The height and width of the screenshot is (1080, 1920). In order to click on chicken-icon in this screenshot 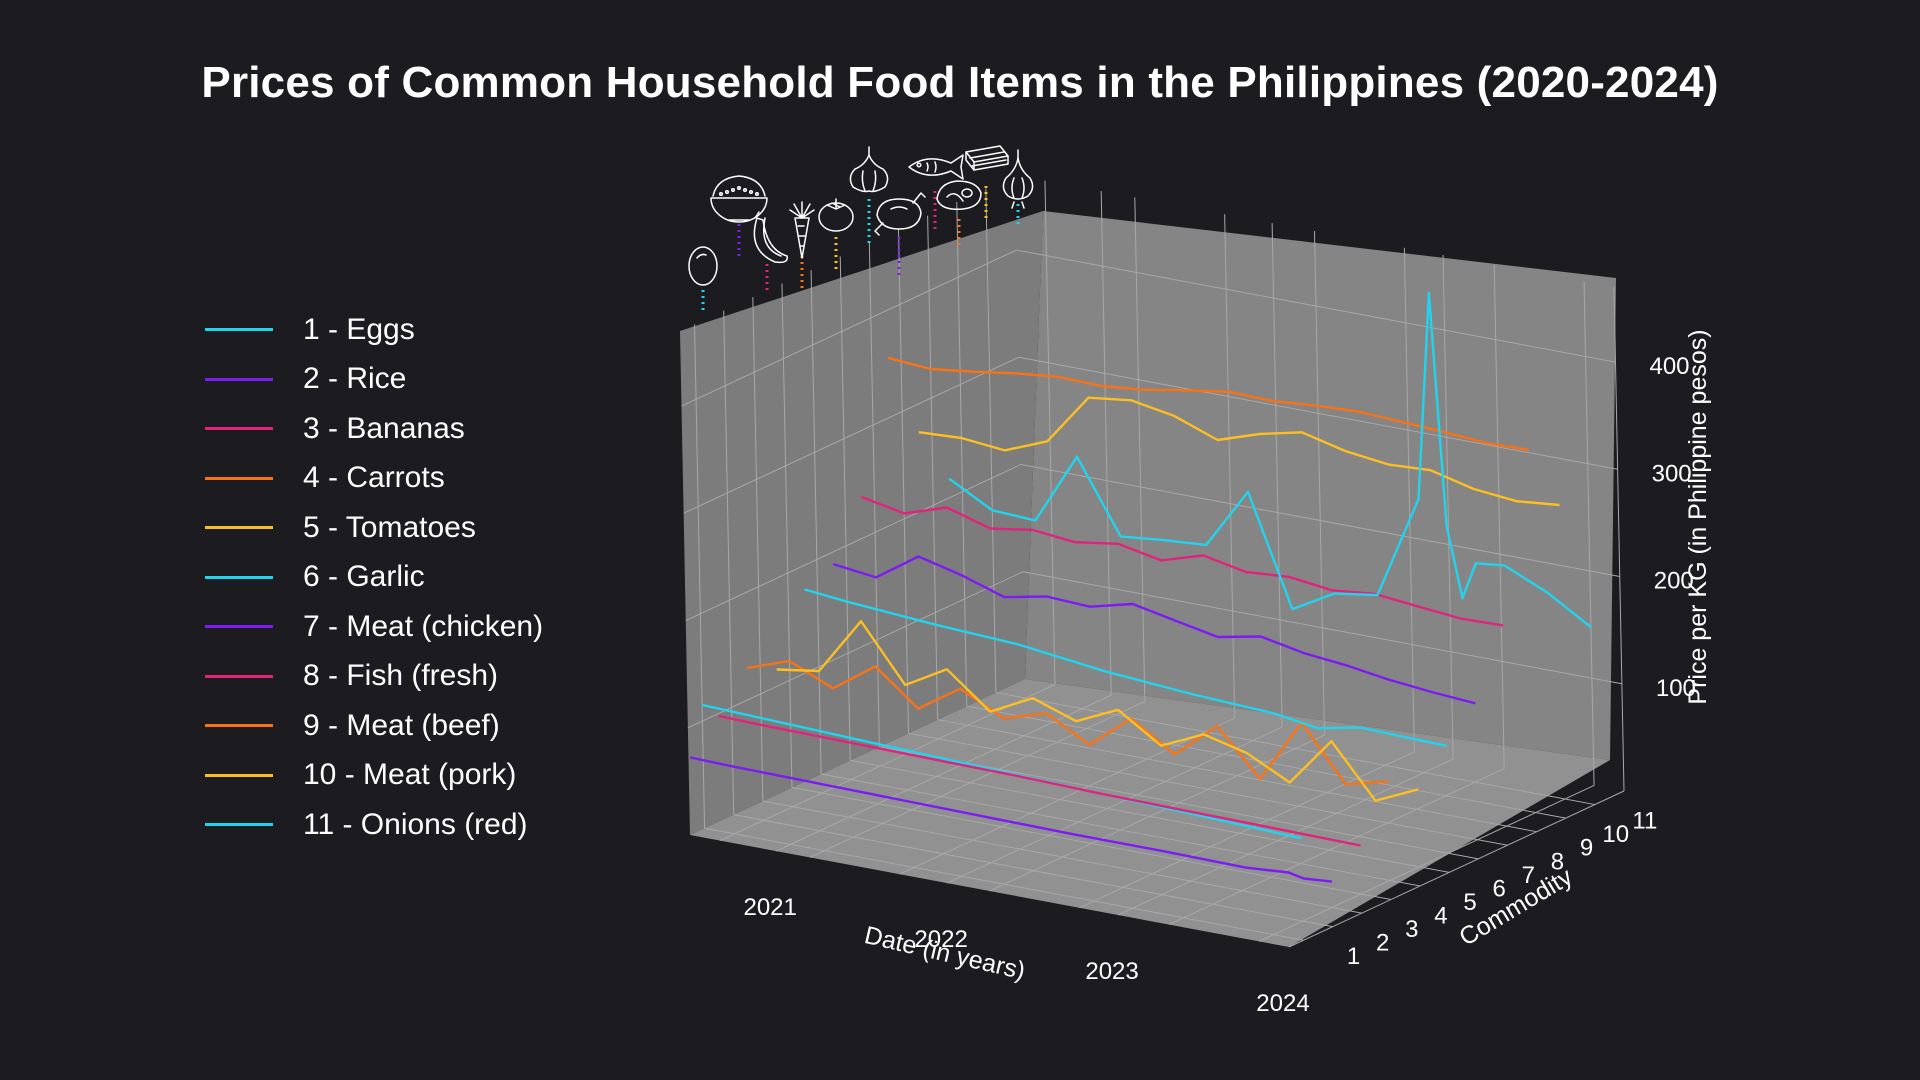, I will do `click(900, 214)`.